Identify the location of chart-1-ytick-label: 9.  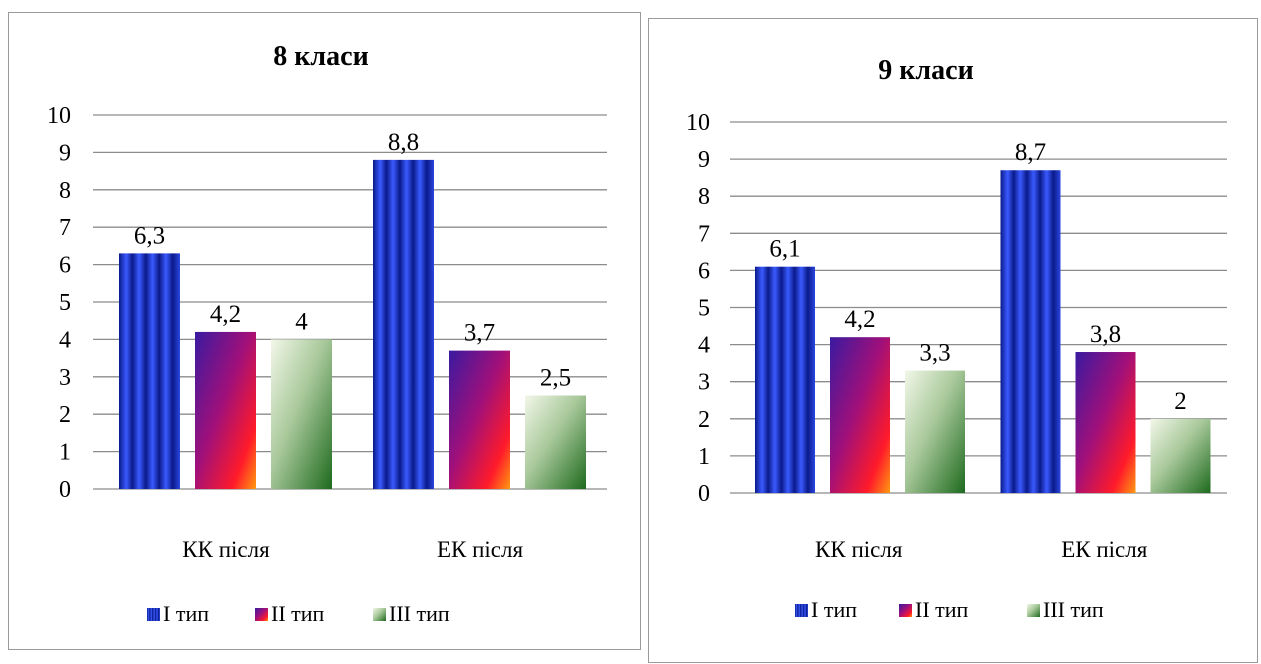
(65, 153).